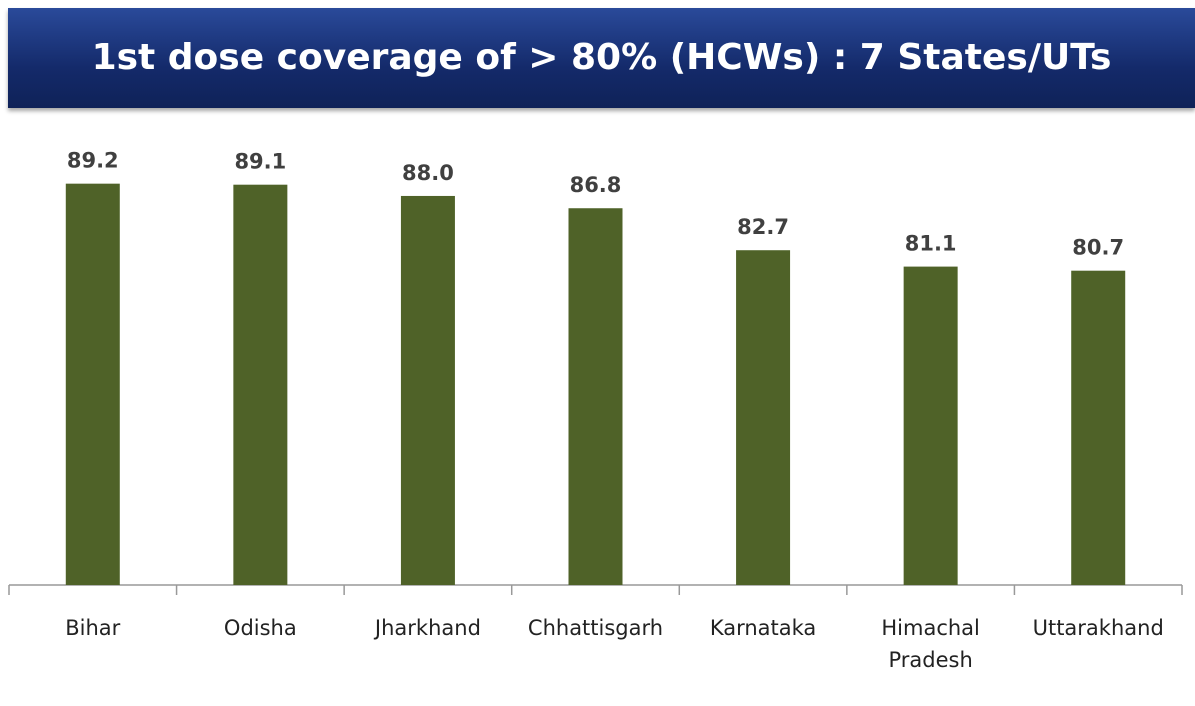  What do you see at coordinates (1098, 628) in the screenshot?
I see `x-tick-label: Uttarakhand` at bounding box center [1098, 628].